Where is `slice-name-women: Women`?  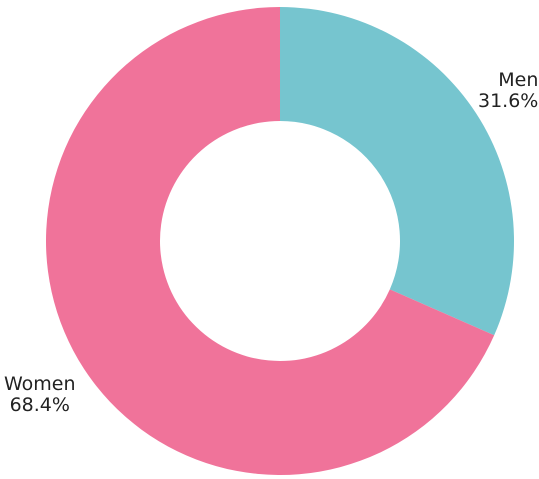
slice-name-women: Women is located at coordinates (40, 384).